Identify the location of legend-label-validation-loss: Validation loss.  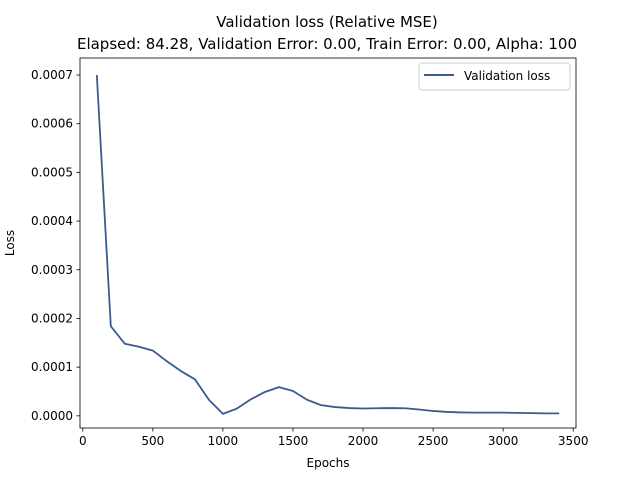
(507, 76).